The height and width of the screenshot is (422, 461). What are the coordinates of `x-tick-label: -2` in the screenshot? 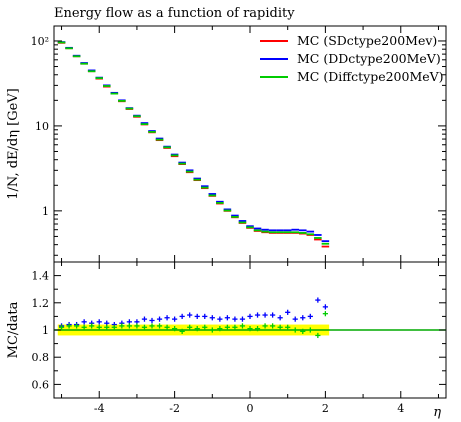 It's located at (174, 408).